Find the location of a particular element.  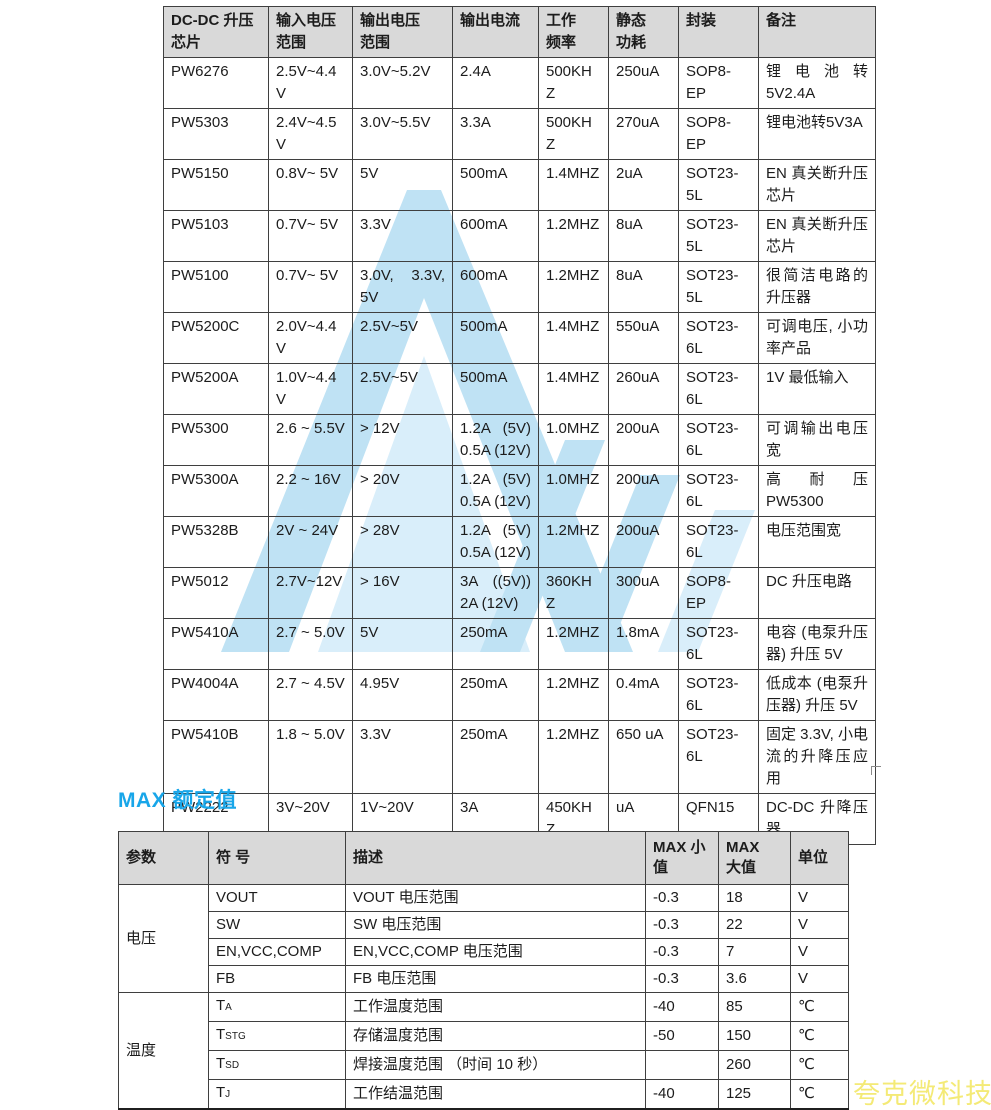

cell-iout: 3A ((5V)) 2A (12V) is located at coordinates (495, 593).